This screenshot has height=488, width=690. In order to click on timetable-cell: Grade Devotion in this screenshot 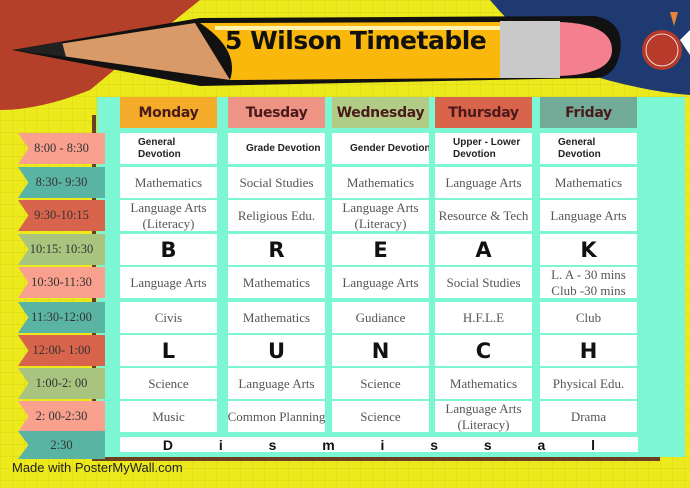, I will do `click(276, 148)`.